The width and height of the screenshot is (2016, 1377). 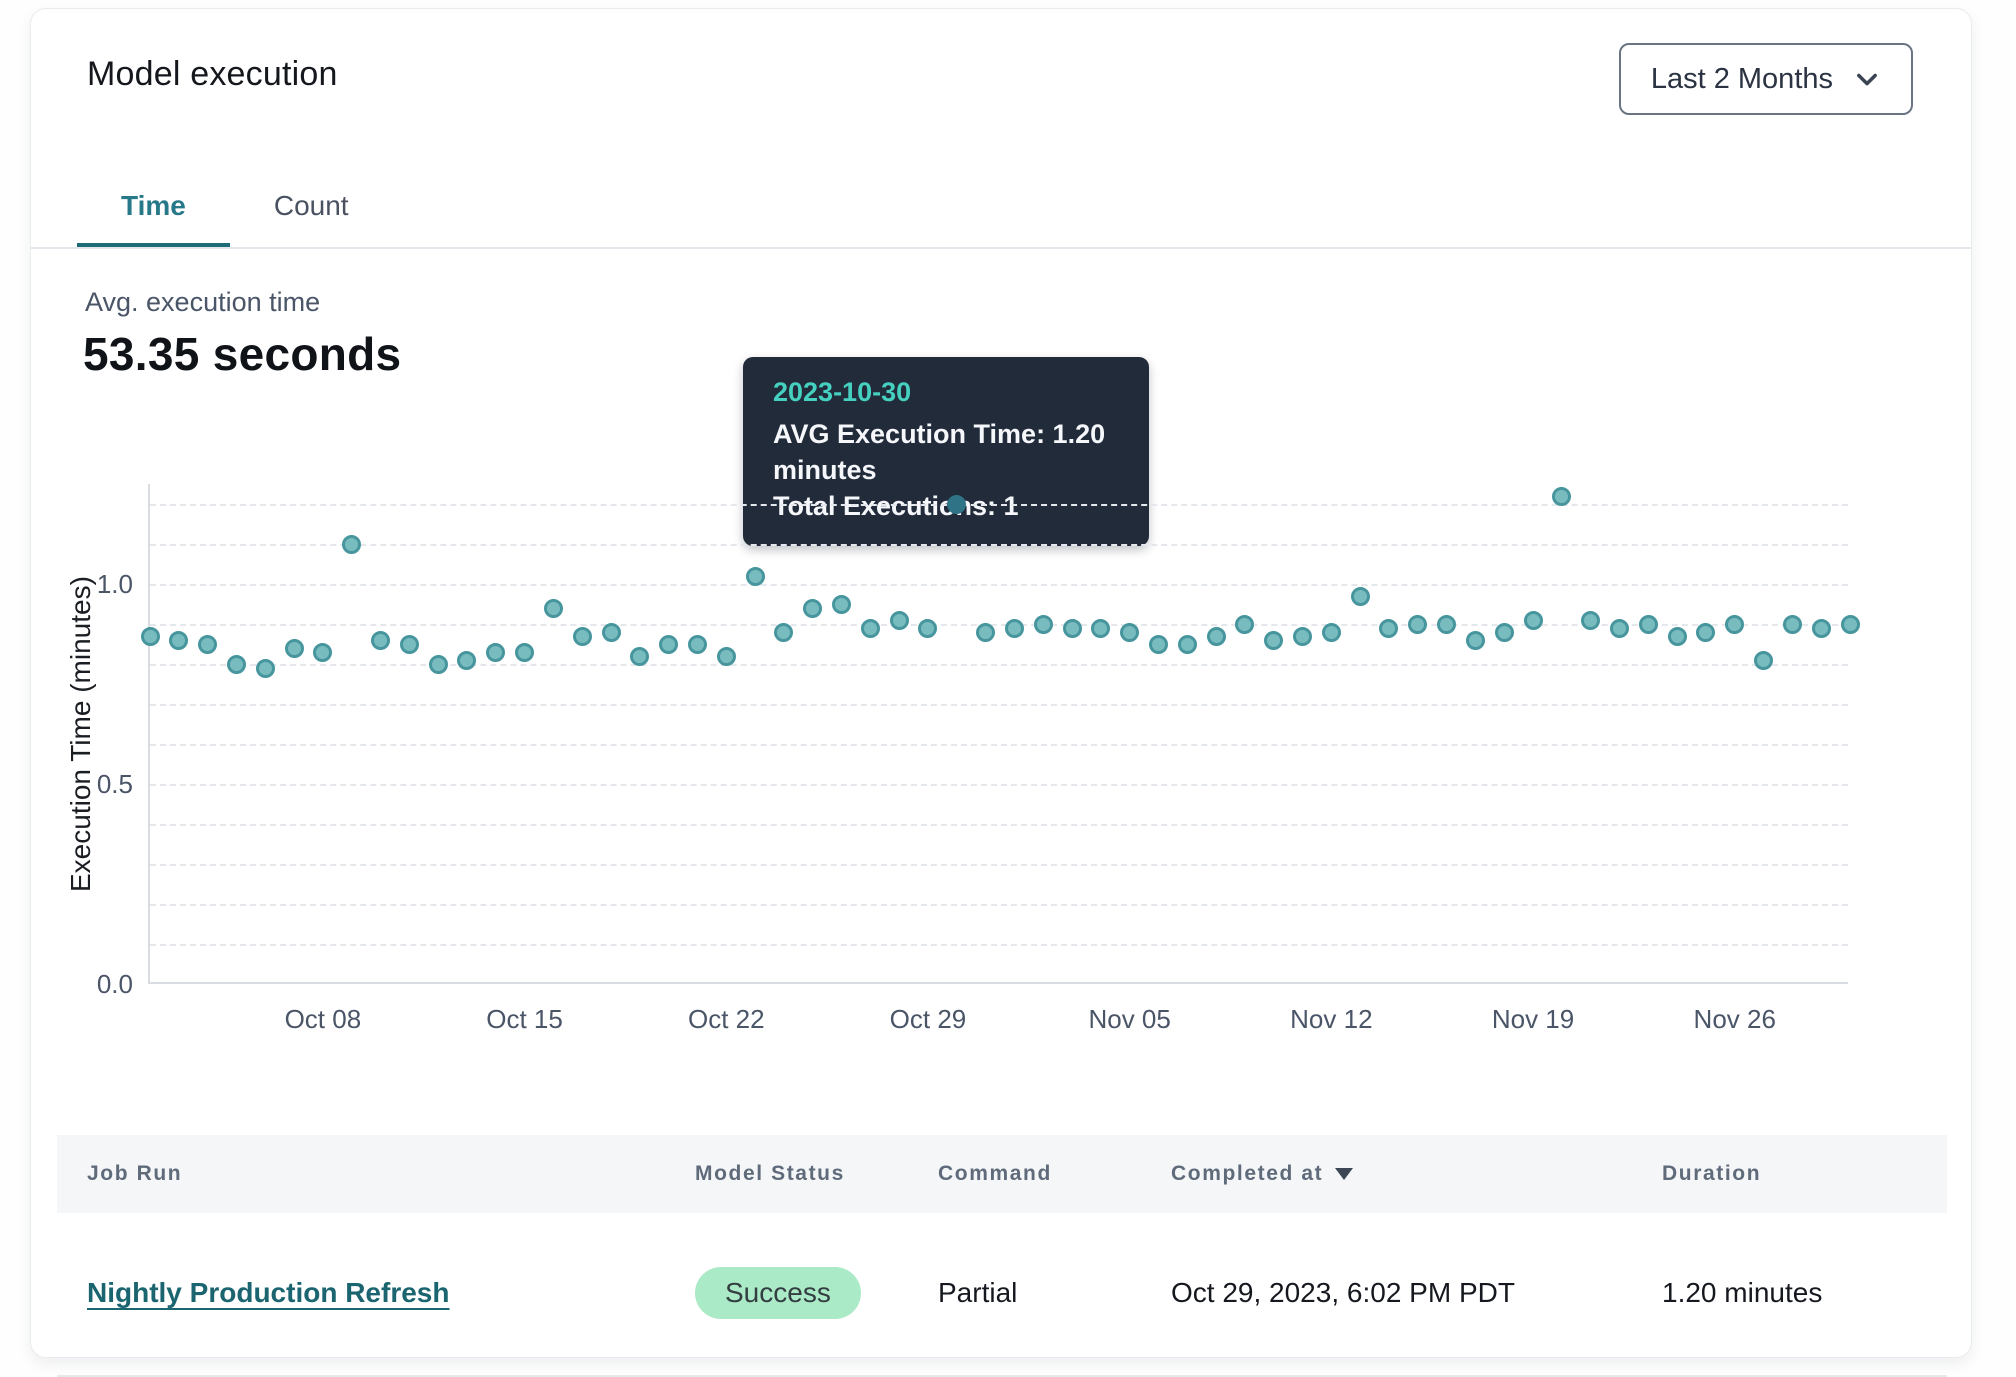 What do you see at coordinates (1343, 1292) in the screenshot?
I see `completed-at-cell: Oct 29, 2023, 6:02 PM PDT` at bounding box center [1343, 1292].